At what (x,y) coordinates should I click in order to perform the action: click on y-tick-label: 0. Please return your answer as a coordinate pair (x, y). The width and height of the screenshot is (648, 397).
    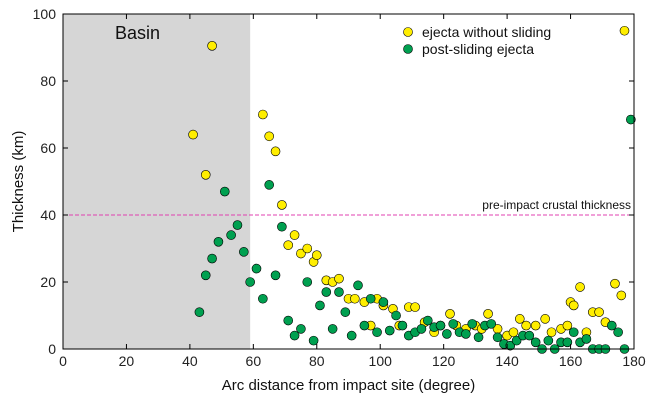
    Looking at the image, I should click on (52, 349).